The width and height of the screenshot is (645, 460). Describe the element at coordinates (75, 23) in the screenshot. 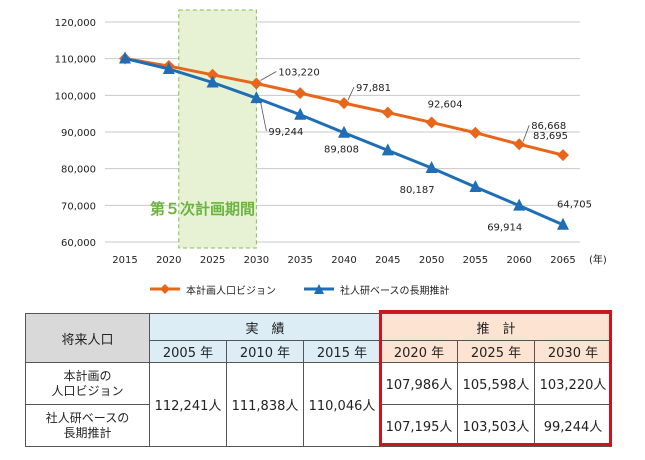

I see `y-tick-label: 120,000` at that location.